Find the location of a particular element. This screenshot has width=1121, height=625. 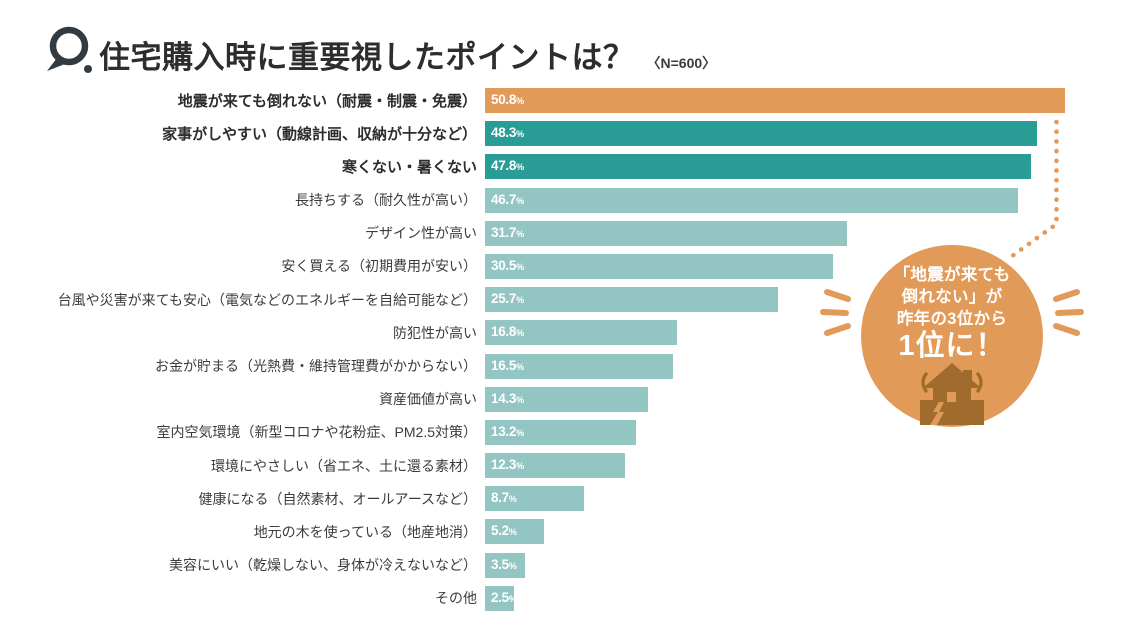

bar-value: 48.3% is located at coordinates (504, 133).